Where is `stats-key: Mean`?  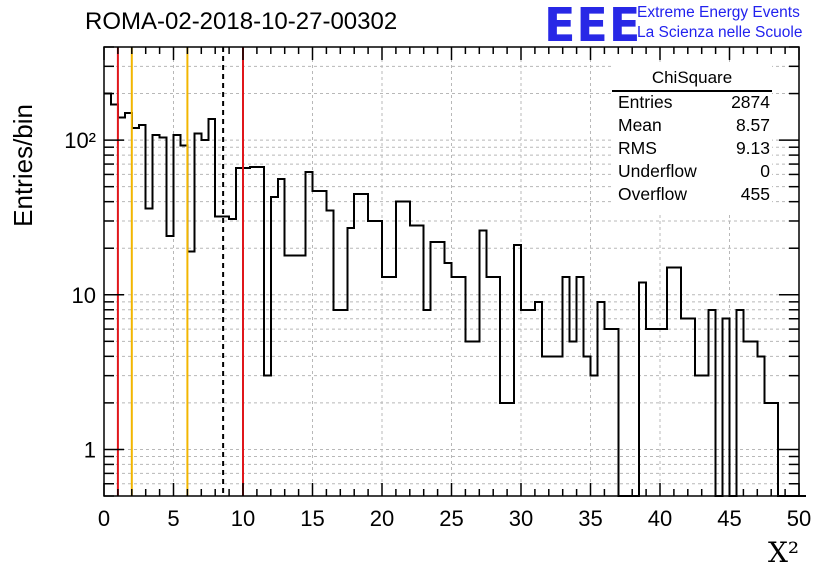
stats-key: Mean is located at coordinates (640, 125).